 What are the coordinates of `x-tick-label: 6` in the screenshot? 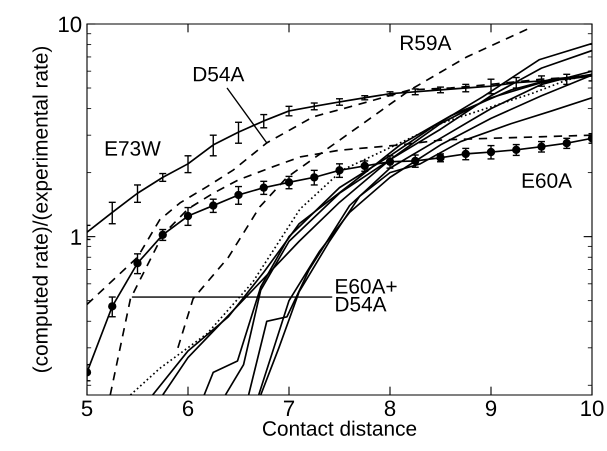 It's located at (188, 408).